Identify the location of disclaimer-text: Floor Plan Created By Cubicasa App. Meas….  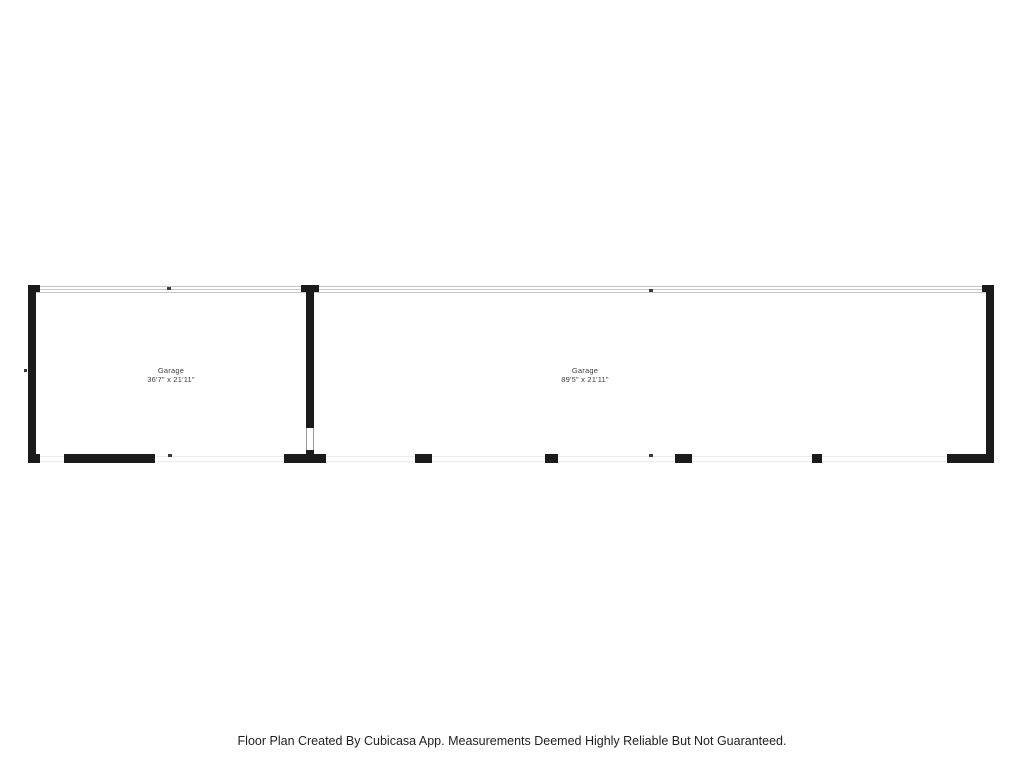
(512, 741).